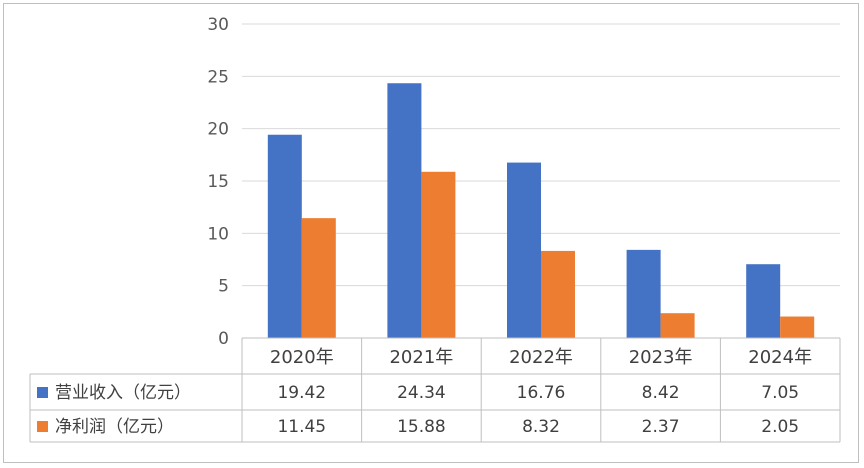  I want to click on x-category-label: 2023年, so click(661, 357).